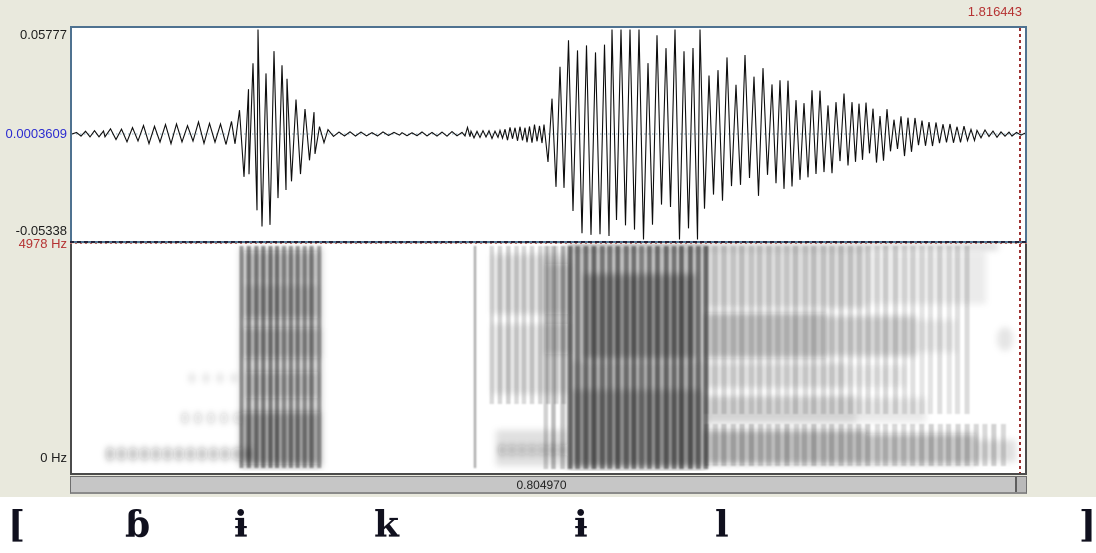  I want to click on visible-duration-label: 0.804970, so click(541, 485).